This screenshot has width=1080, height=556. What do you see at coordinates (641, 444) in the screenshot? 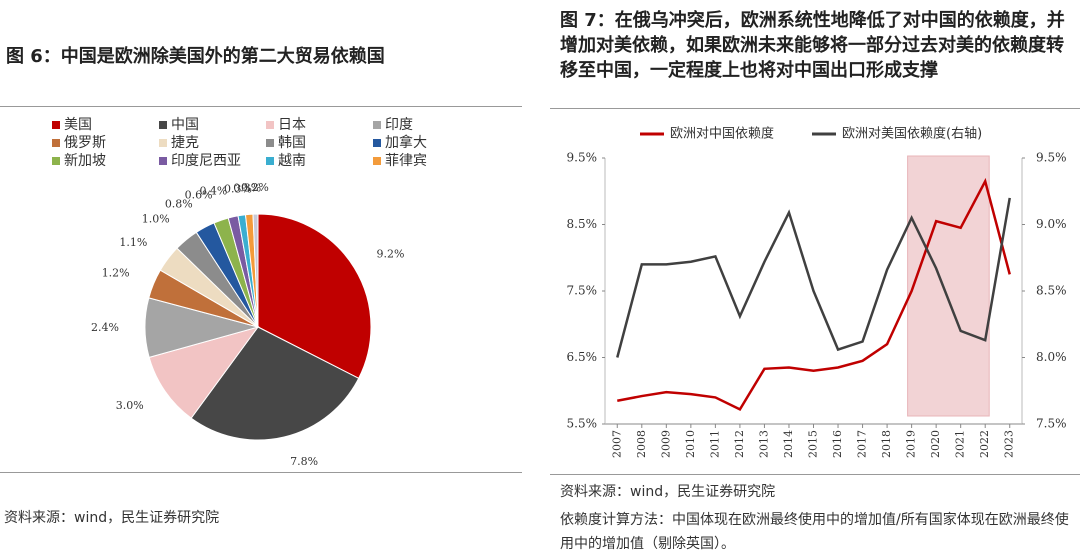
I see `x-tick-label: 2008` at bounding box center [641, 444].